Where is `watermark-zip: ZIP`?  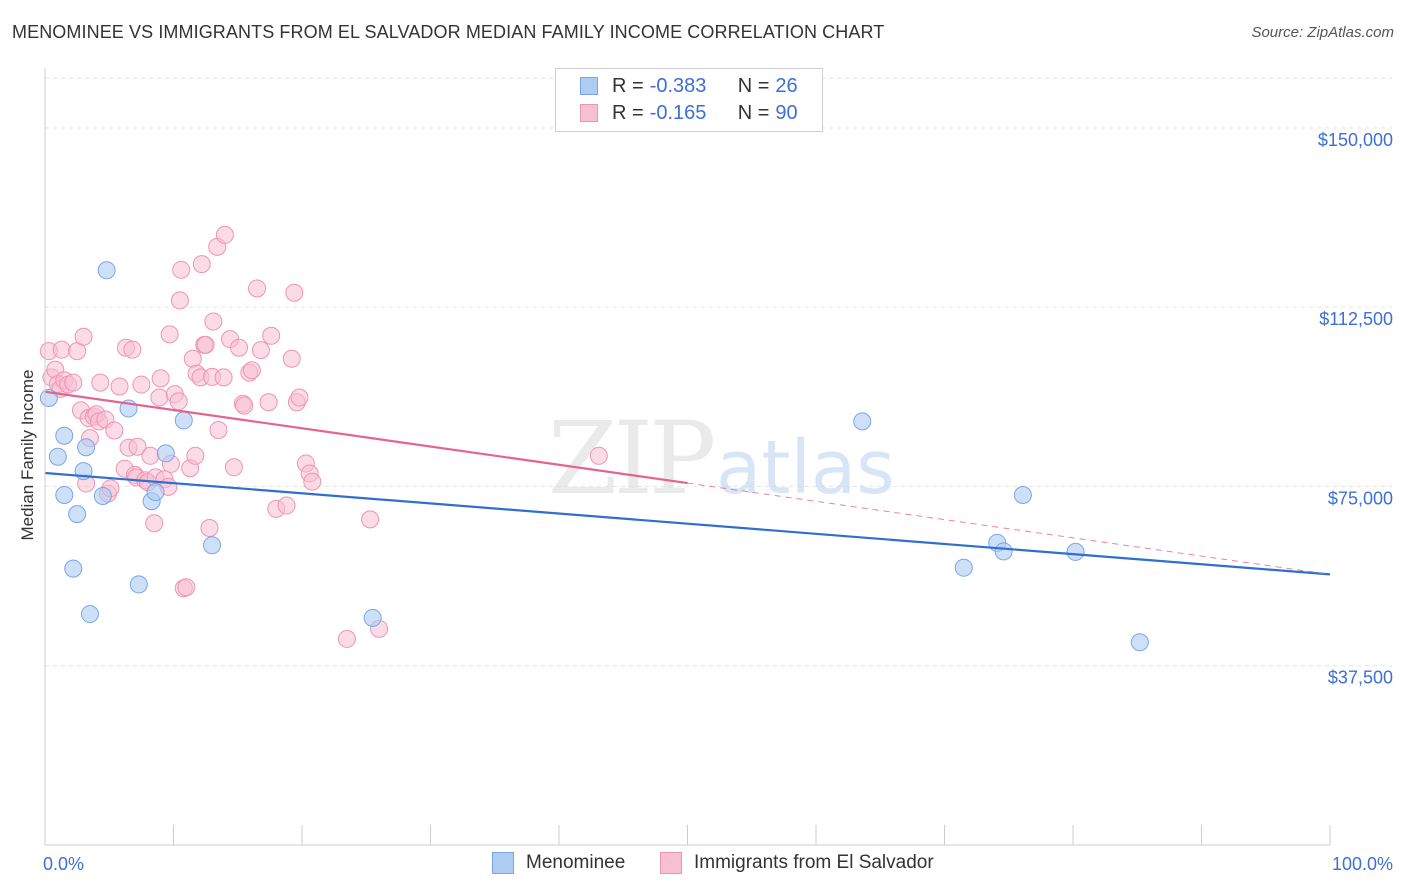
watermark-zip: ZIP is located at coordinates (630, 458).